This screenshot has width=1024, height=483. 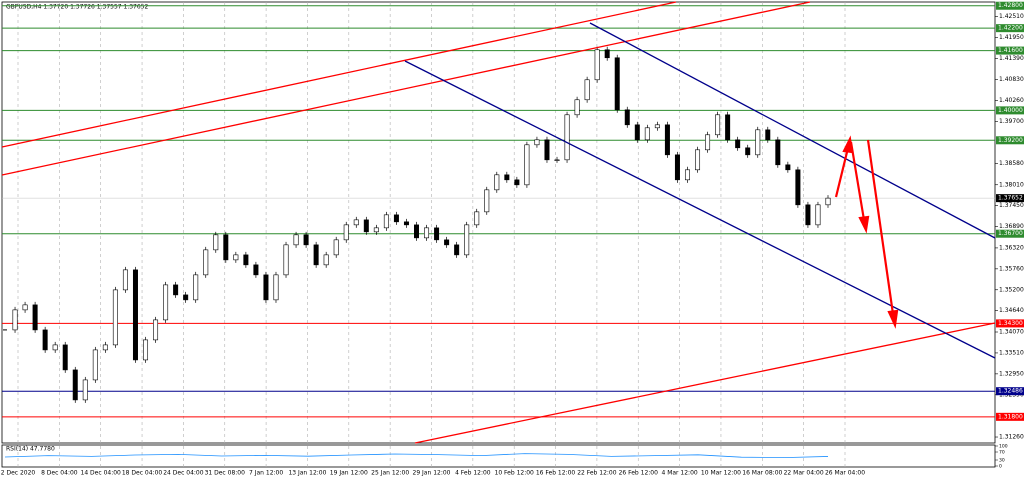 What do you see at coordinates (804, 473) in the screenshot?
I see `x-tick-label: 22 Mar 04:00` at bounding box center [804, 473].